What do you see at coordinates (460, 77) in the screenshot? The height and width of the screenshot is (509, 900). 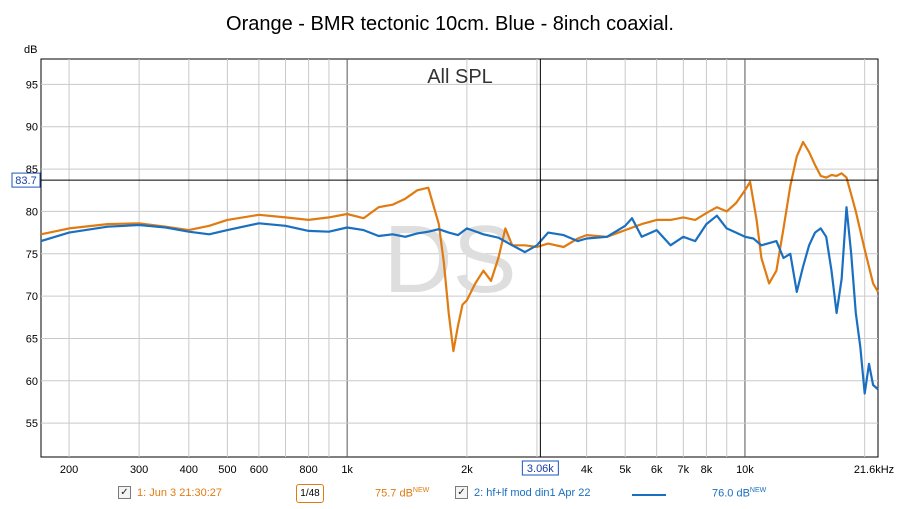 I see `all-spl-annotation: All SPL` at bounding box center [460, 77].